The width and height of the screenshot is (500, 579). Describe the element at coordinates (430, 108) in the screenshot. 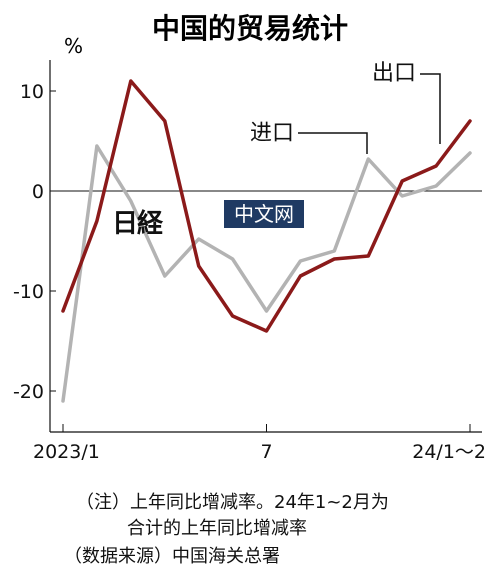

I see `exports-leader-line` at that location.